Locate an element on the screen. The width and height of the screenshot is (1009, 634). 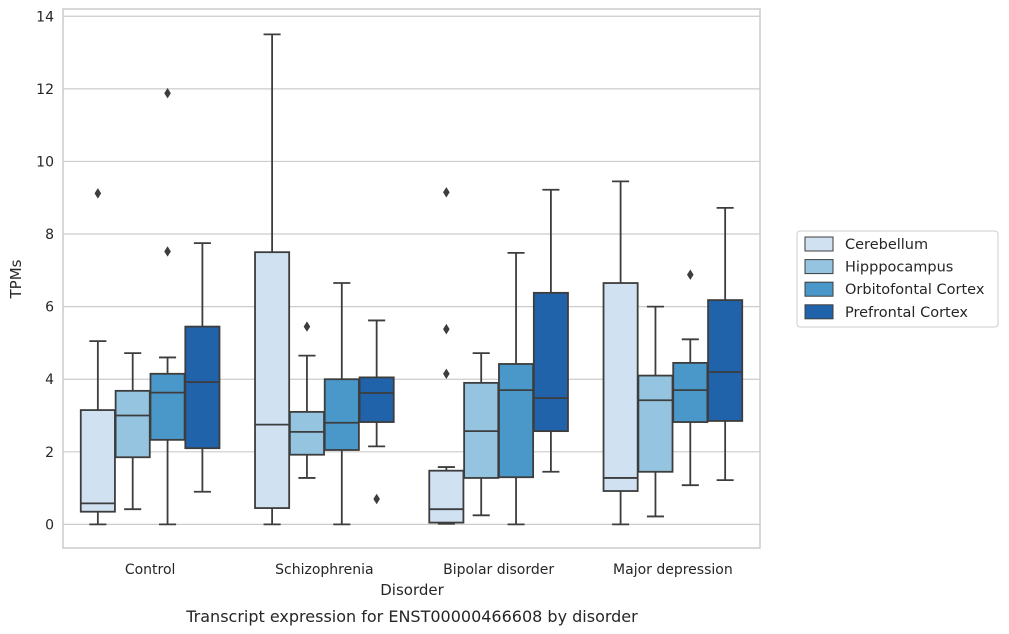
x-tick-label: Control is located at coordinates (150, 570).